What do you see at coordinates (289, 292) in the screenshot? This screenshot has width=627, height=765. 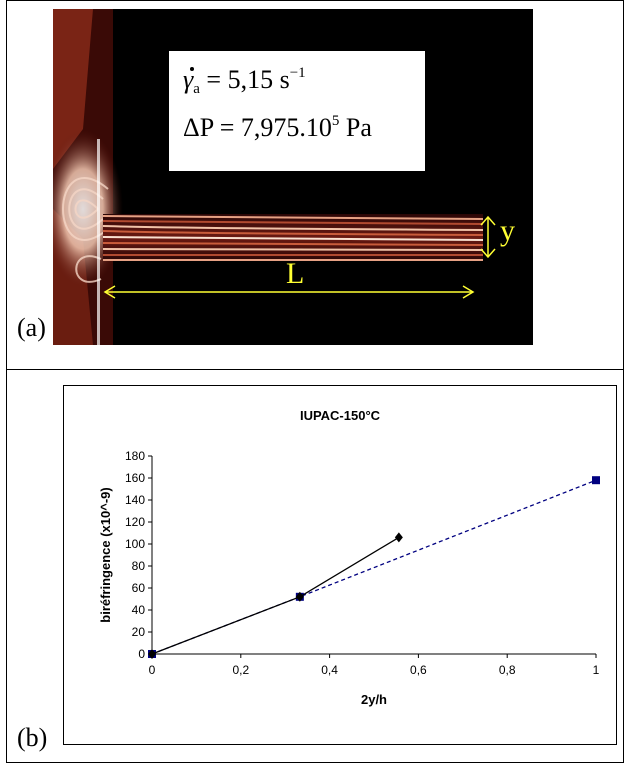 I see `L-arrow` at bounding box center [289, 292].